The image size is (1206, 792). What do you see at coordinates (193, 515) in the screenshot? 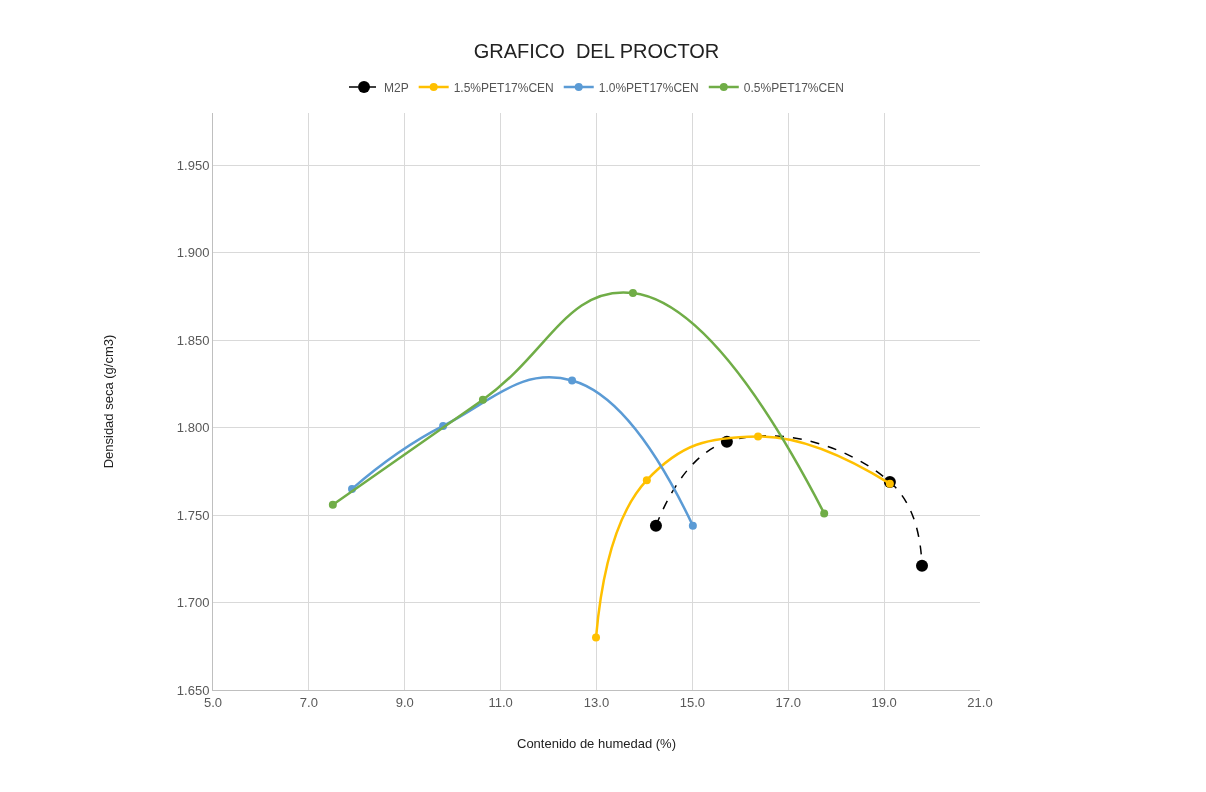
I see `y-tick-label: 1.750` at bounding box center [193, 515].